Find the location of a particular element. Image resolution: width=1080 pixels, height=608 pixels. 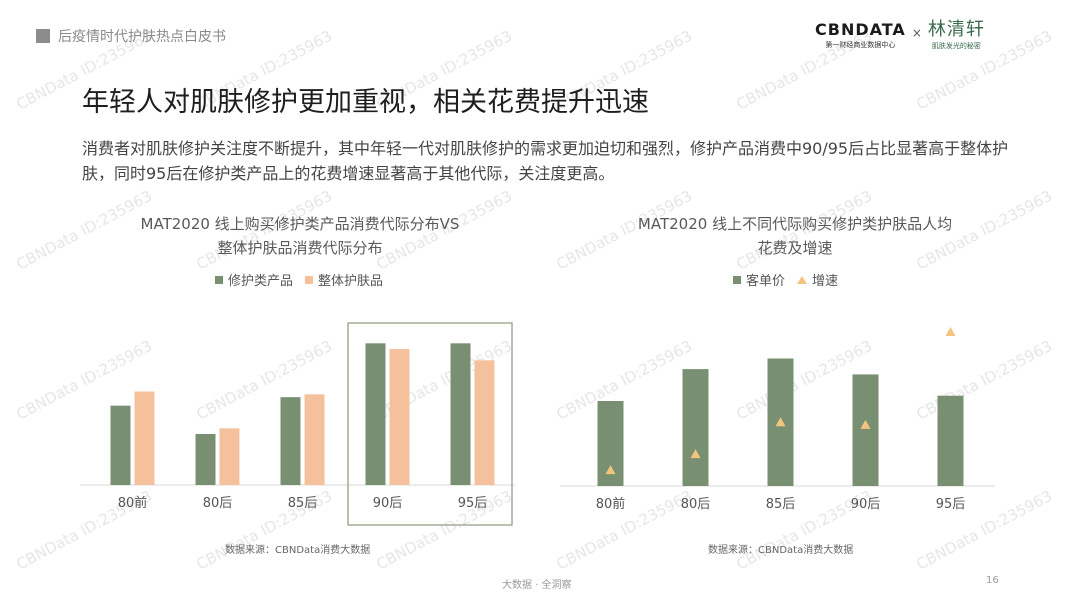

chart1-legend-item-2: 整体护肤品 is located at coordinates (344, 279).